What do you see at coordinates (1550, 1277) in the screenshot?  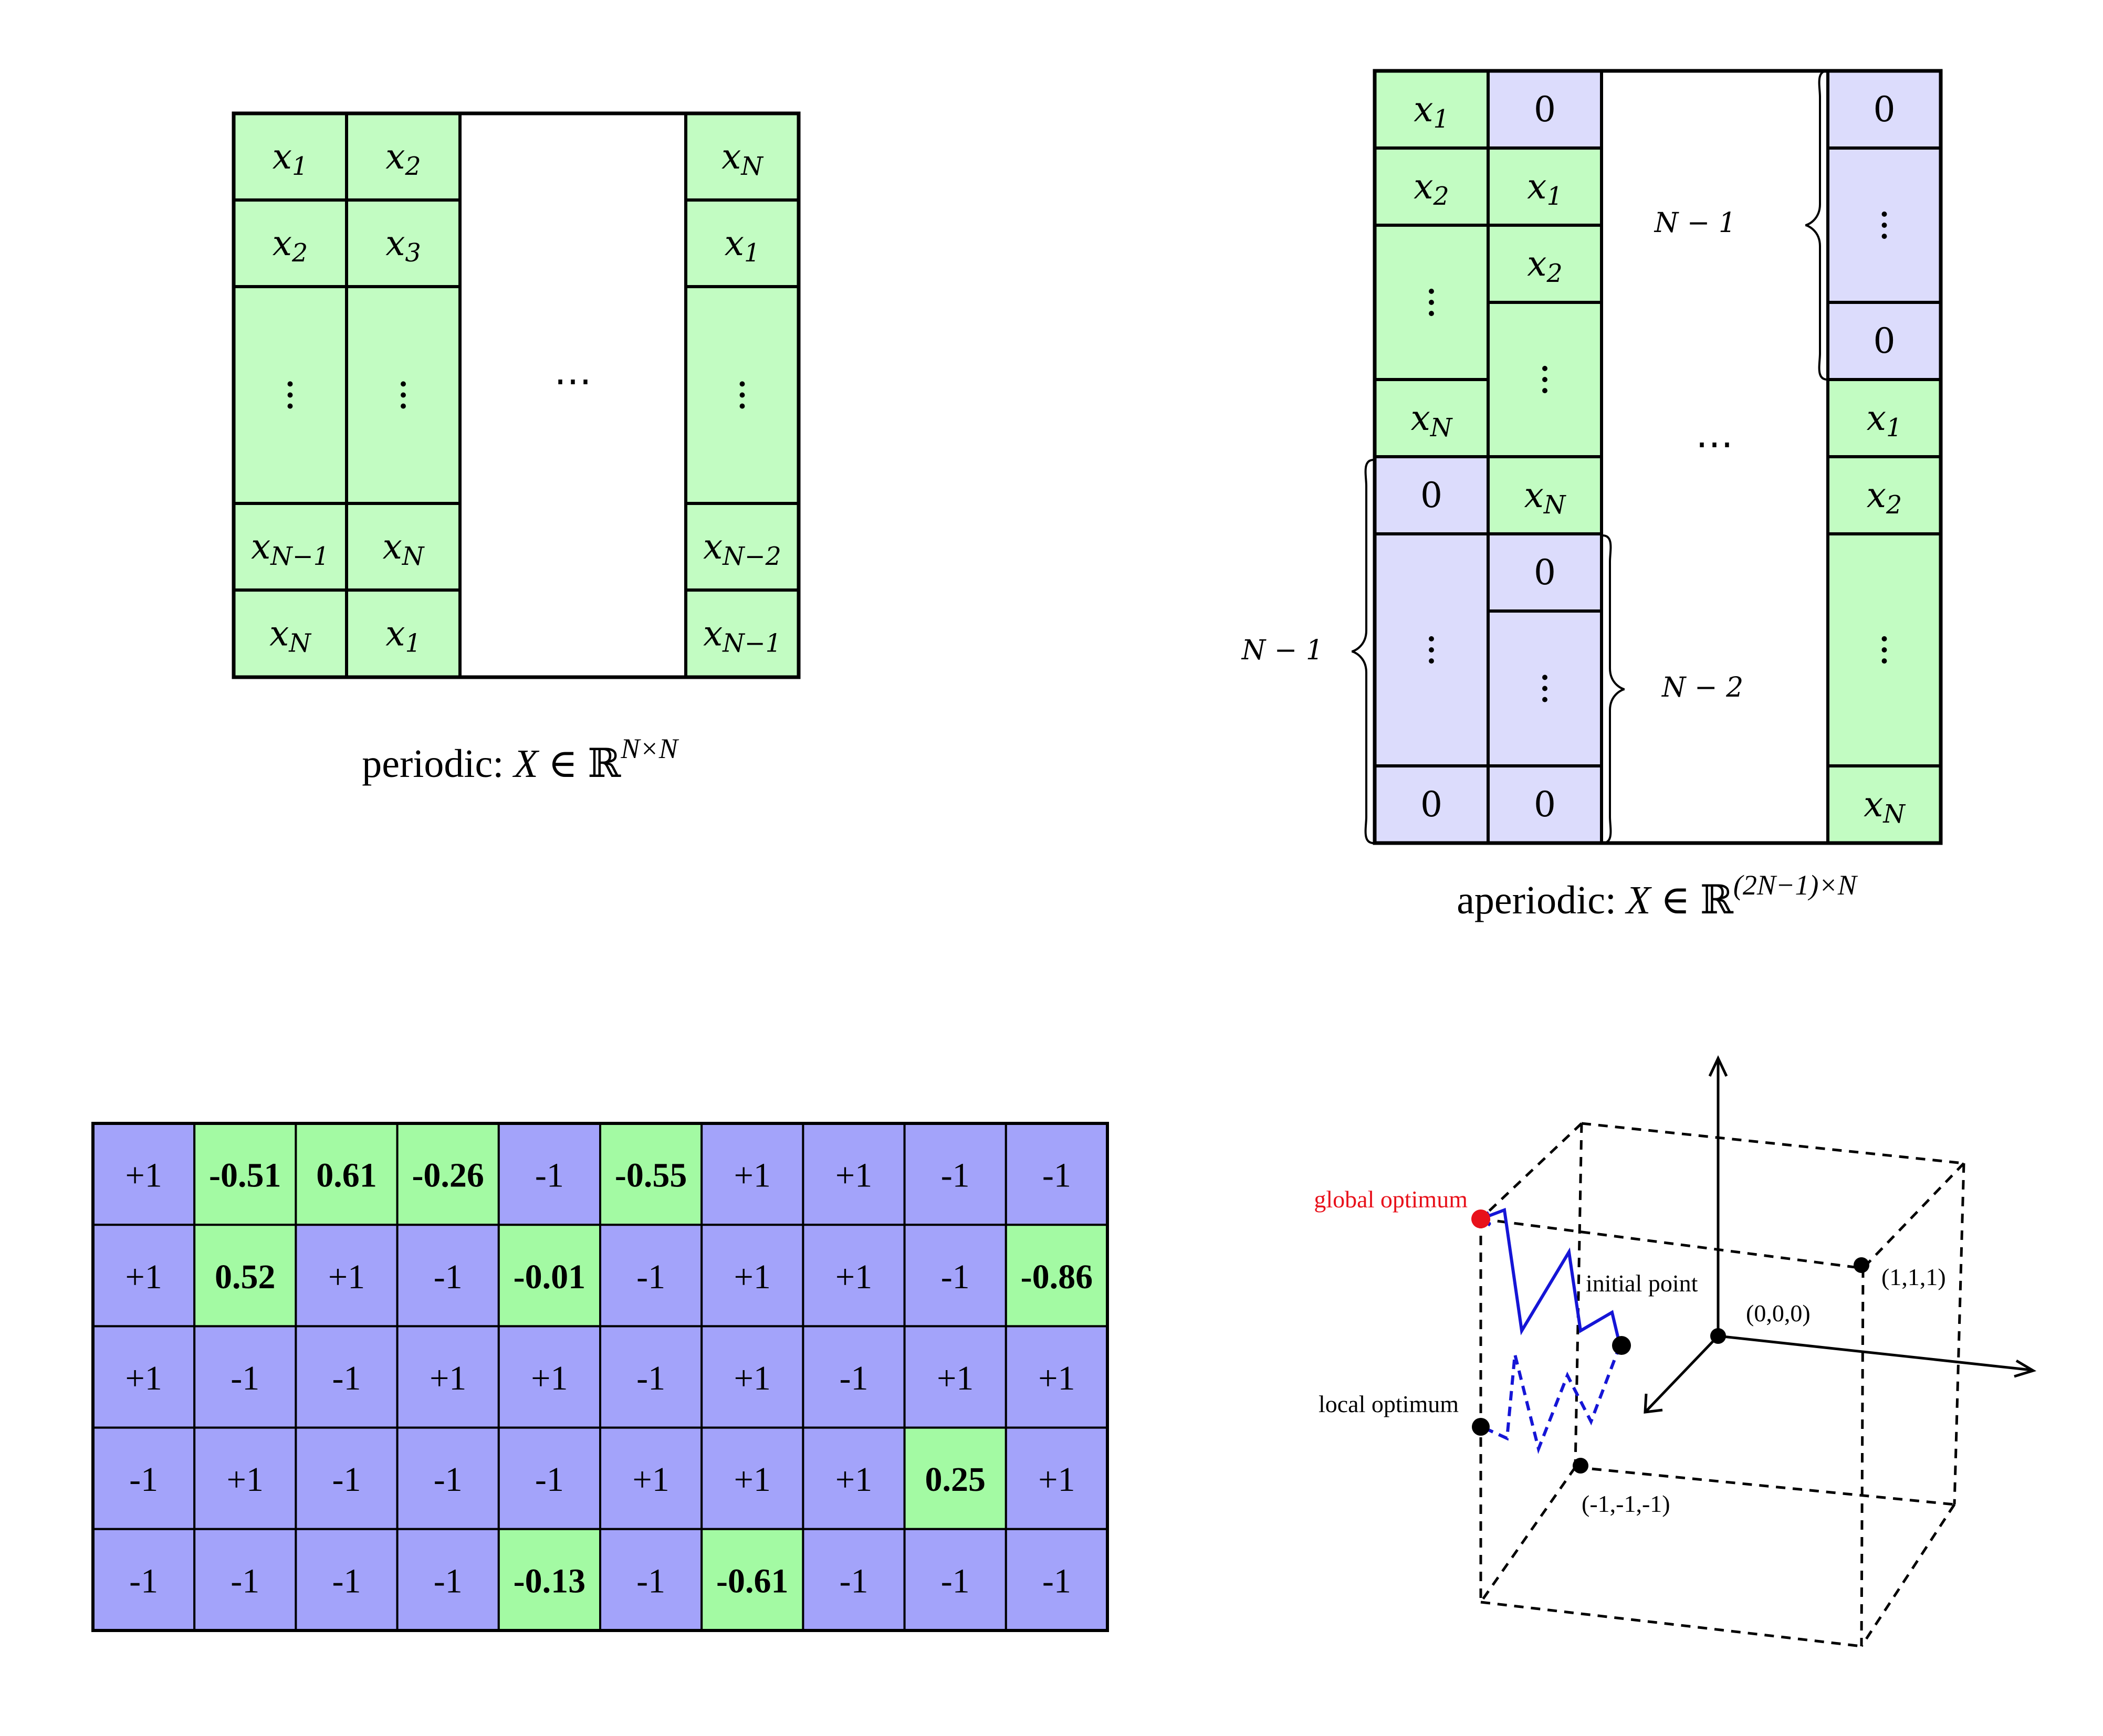 I see `optimization-path-solid` at bounding box center [1550, 1277].